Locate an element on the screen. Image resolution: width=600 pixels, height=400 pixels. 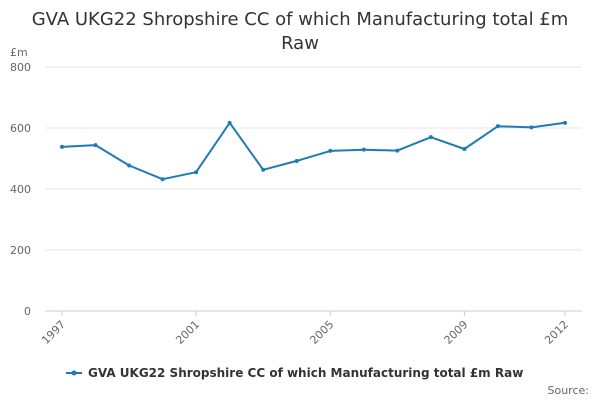
y-tick-label: 600 is located at coordinates (20, 128).